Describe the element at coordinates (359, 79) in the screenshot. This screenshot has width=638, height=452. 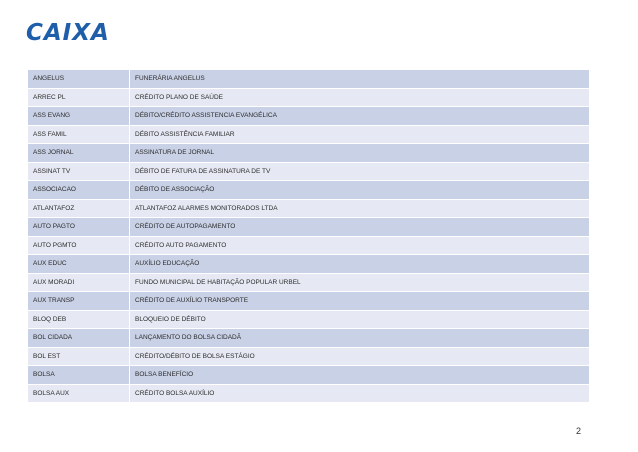
I see `description-cell: FUNERÁRIA ANGELUS` at that location.